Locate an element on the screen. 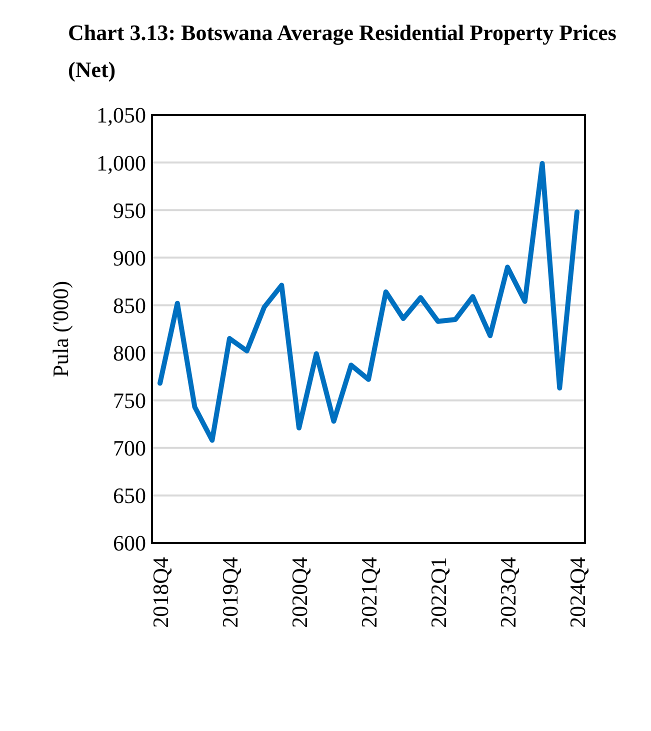 The image size is (651, 731). x-tick-label: 2022Q1 is located at coordinates (438, 592).